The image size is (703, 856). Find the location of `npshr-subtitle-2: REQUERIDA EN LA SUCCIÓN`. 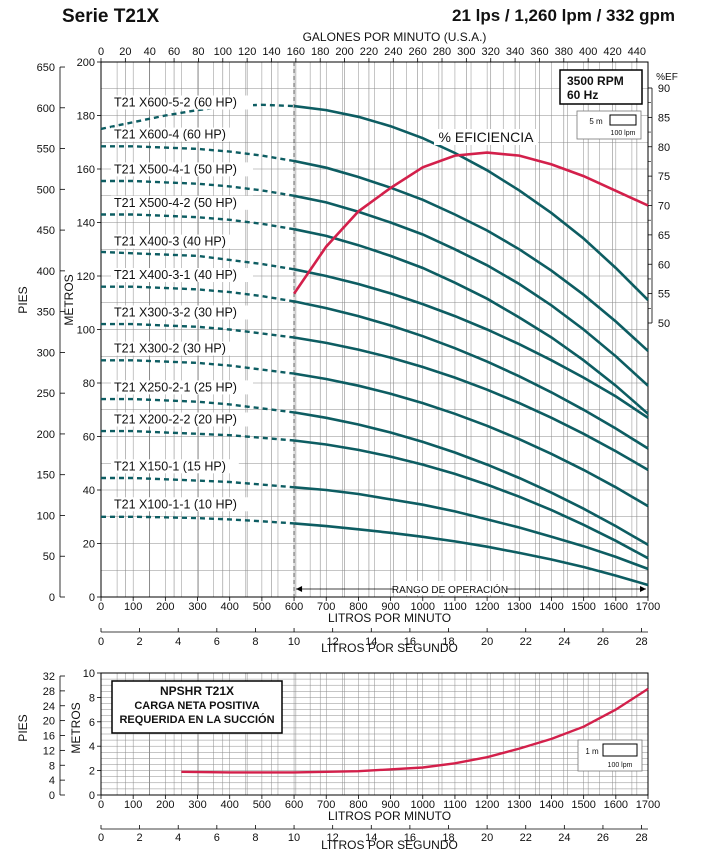

npshr-subtitle-2: REQUERIDA EN LA SUCCIÓN is located at coordinates (196, 719).